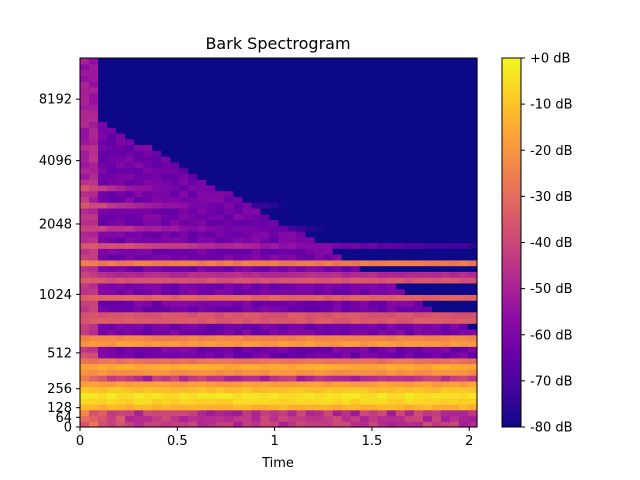  I want to click on y-tick-label: 128, so click(59, 408).